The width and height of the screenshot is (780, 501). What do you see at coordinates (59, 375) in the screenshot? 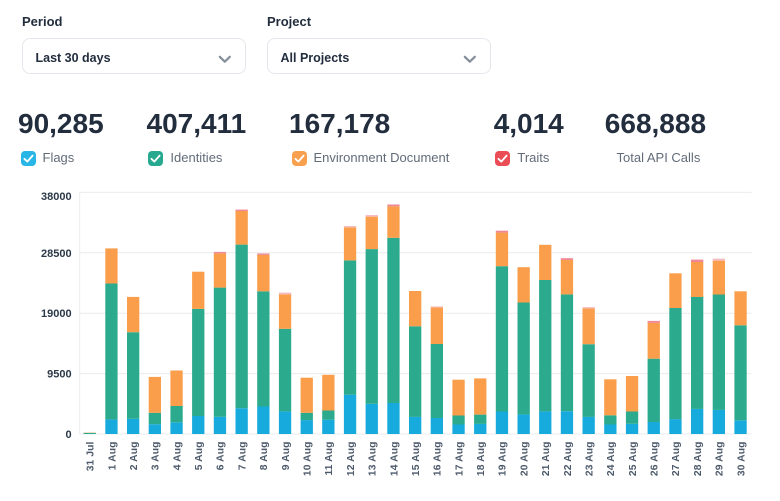
I see `svg-text: 9500` at bounding box center [59, 375].